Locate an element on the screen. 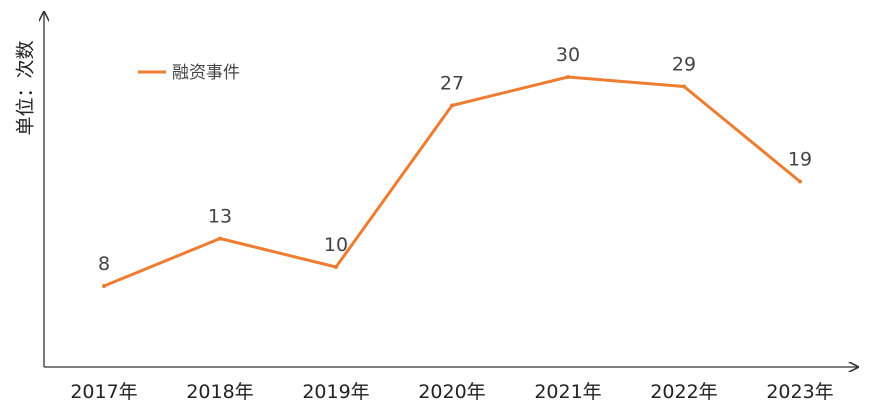 The image size is (875, 420). data-label-2: 10 is located at coordinates (336, 245).